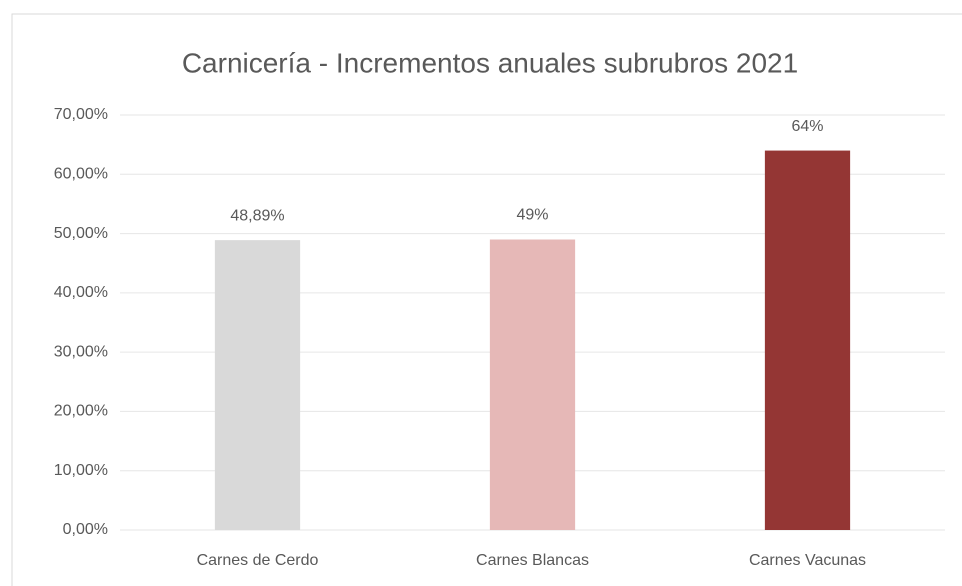  Describe the element at coordinates (85, 529) in the screenshot. I see `y-tick-label: 0,00%` at that location.